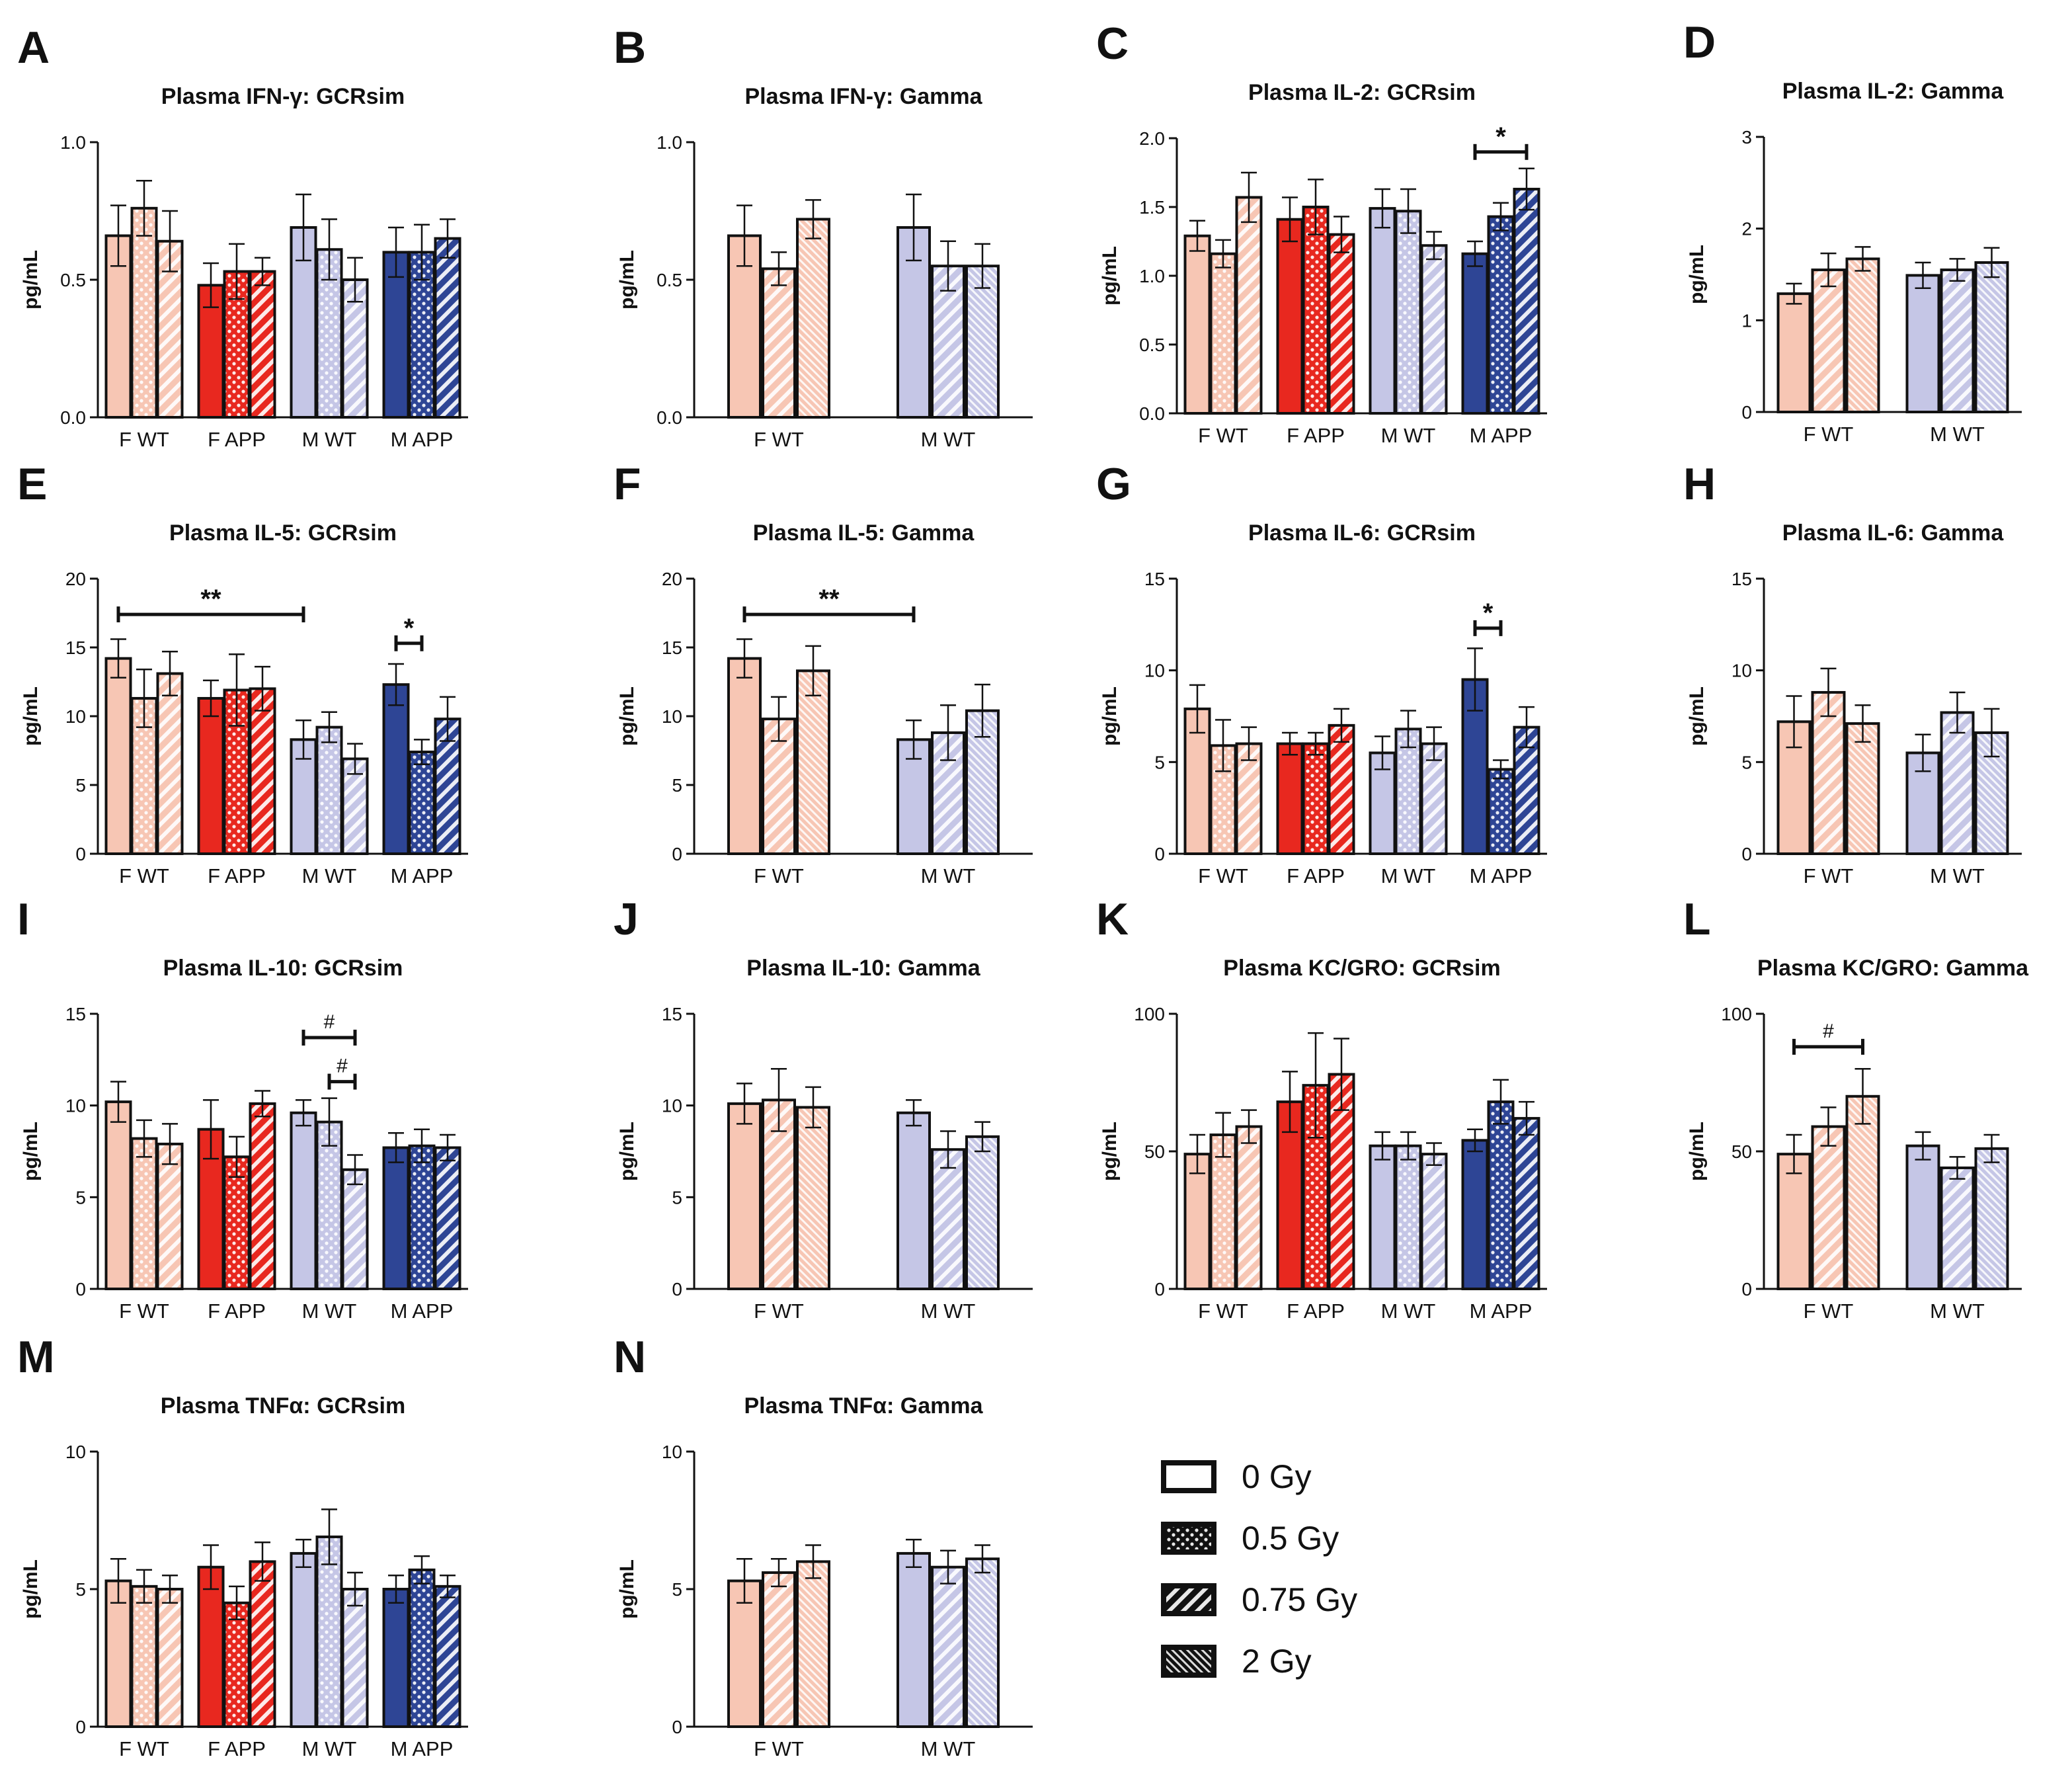  I want to click on chart-title: Plasma IL-5: Gamma, so click(864, 533).